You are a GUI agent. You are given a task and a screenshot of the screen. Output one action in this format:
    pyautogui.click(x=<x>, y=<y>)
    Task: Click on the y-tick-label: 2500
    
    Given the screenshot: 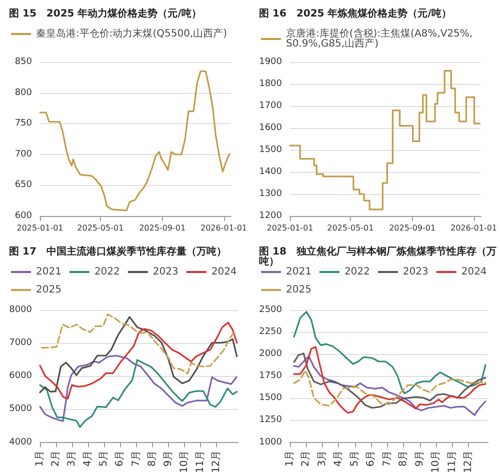 What is the action you would take?
    pyautogui.click(x=270, y=310)
    